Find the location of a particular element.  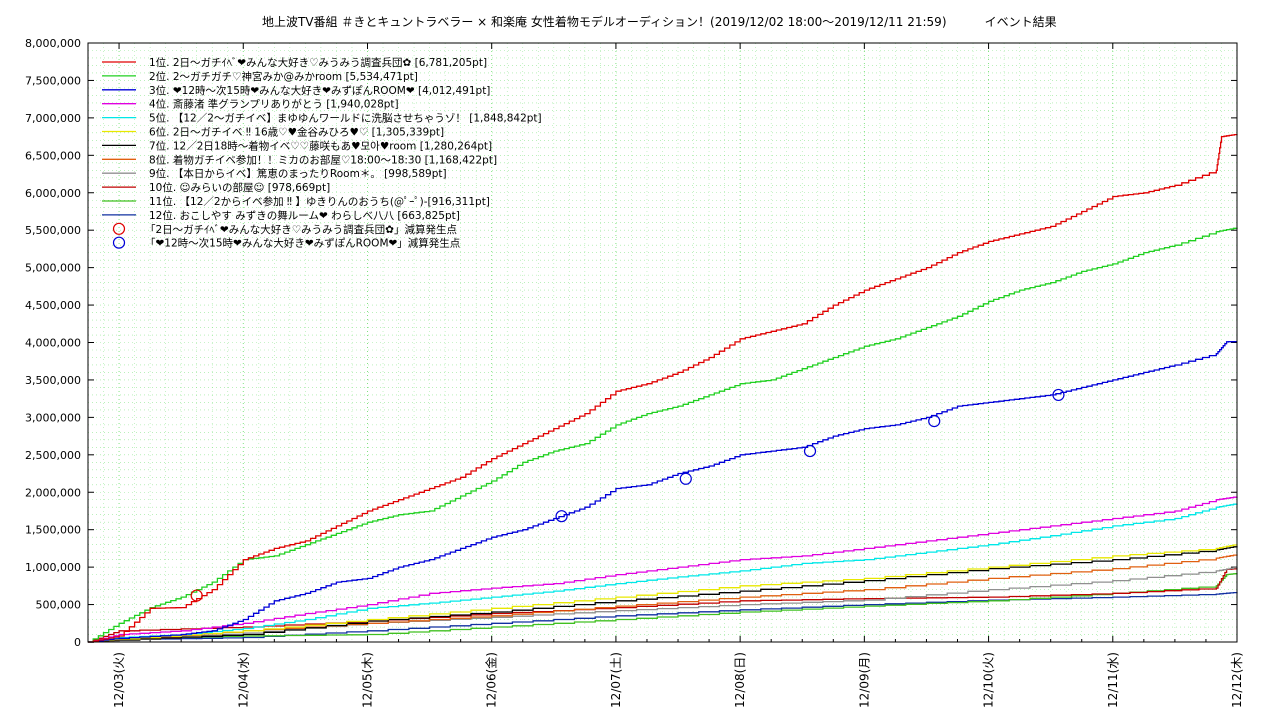

legend-label: 6位. 2日～ガチイベ ‼ 16歳♡♥金谷みひろ♥♡ [1,305,339pt] is located at coordinates (296, 132).